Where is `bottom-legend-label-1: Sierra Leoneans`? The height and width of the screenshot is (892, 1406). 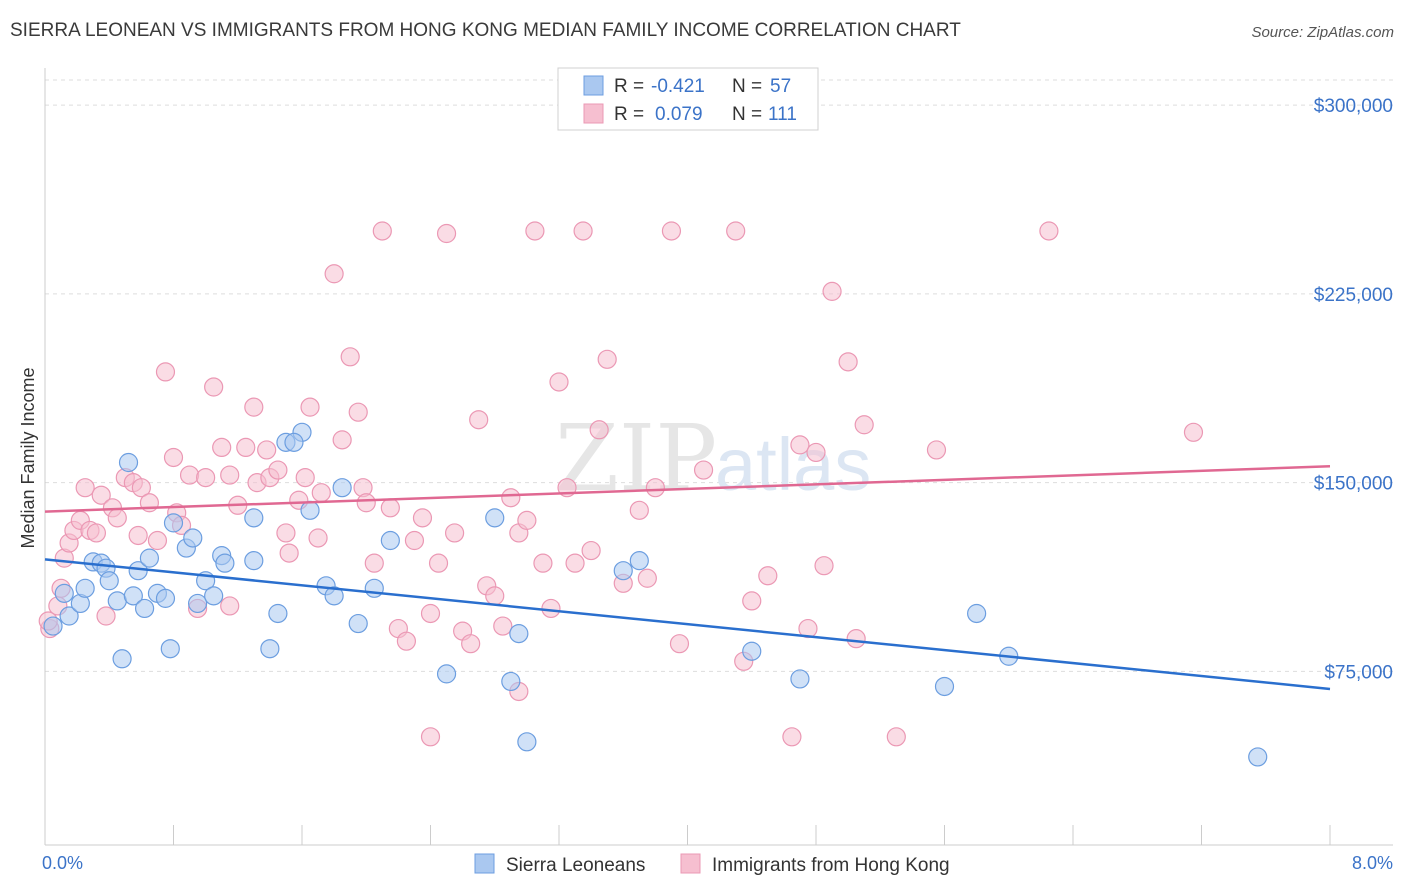
bottom-legend-label-1: Sierra Leoneans is located at coordinates (575, 865).